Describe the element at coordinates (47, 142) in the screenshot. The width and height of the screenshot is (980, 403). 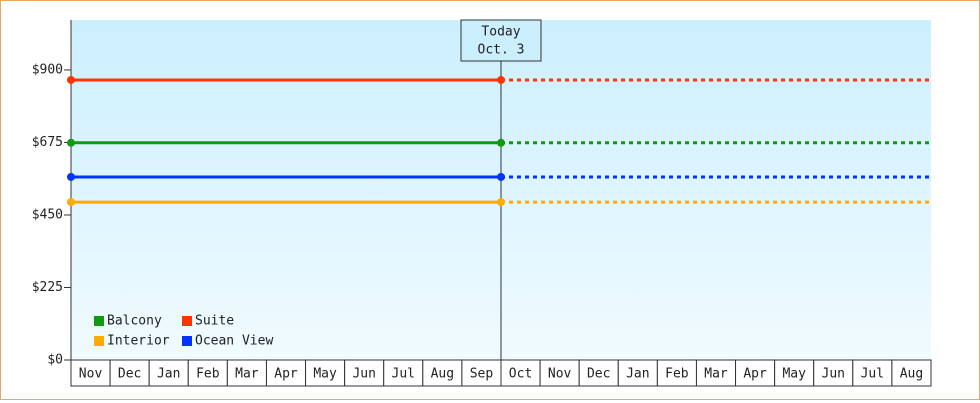
I see `y-tick-label: $675` at that location.